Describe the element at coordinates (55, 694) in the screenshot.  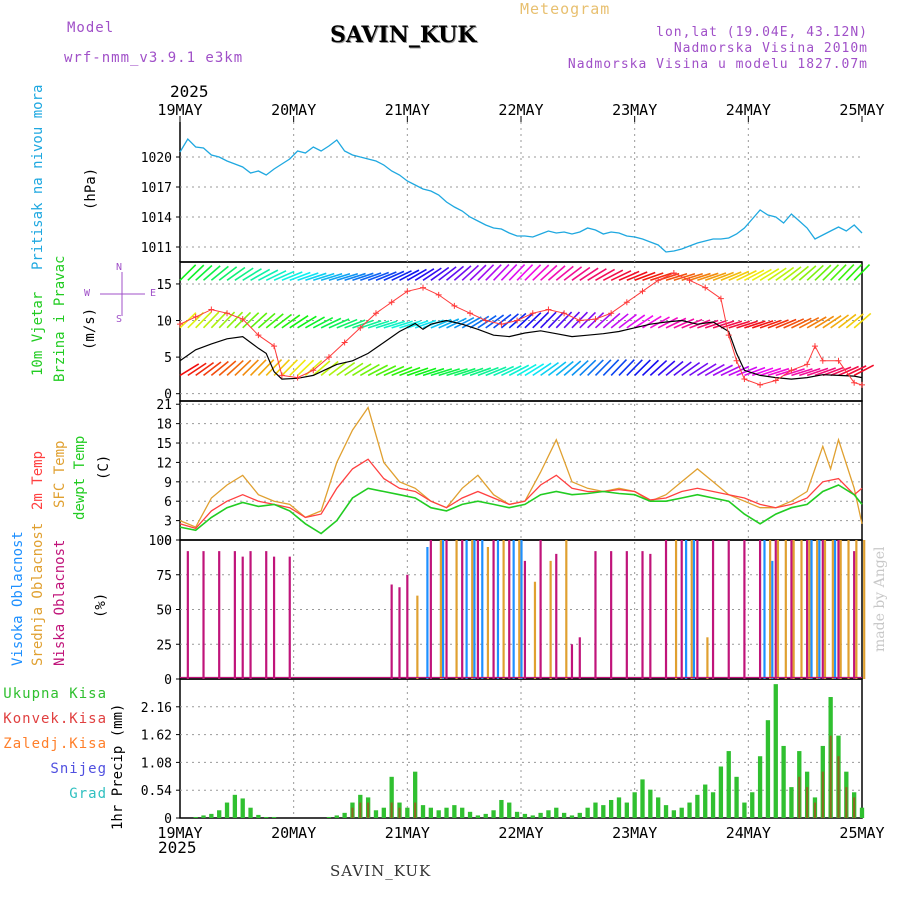
I see `legend-total-rain: Ukupna Kisa` at that location.